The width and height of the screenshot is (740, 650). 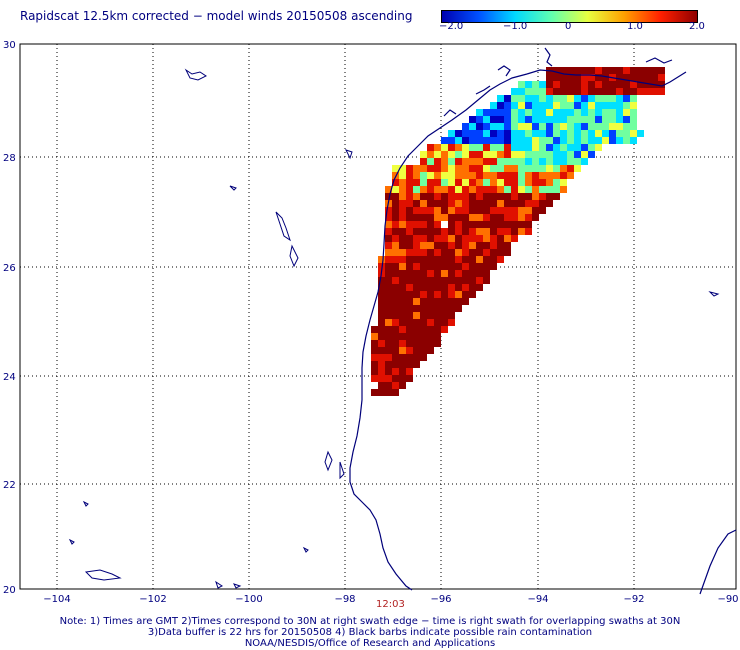 What do you see at coordinates (635, 26) in the screenshot?
I see `colorbar-tick-1: 1.0` at bounding box center [635, 26].